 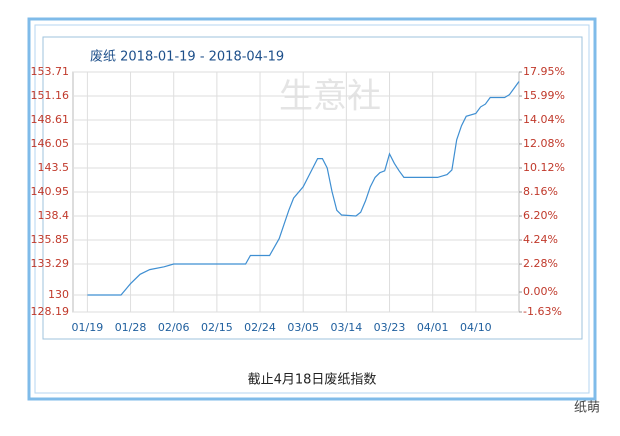 What do you see at coordinates (50, 311) in the screenshot?
I see `y-tick-label: 128.19` at bounding box center [50, 311].